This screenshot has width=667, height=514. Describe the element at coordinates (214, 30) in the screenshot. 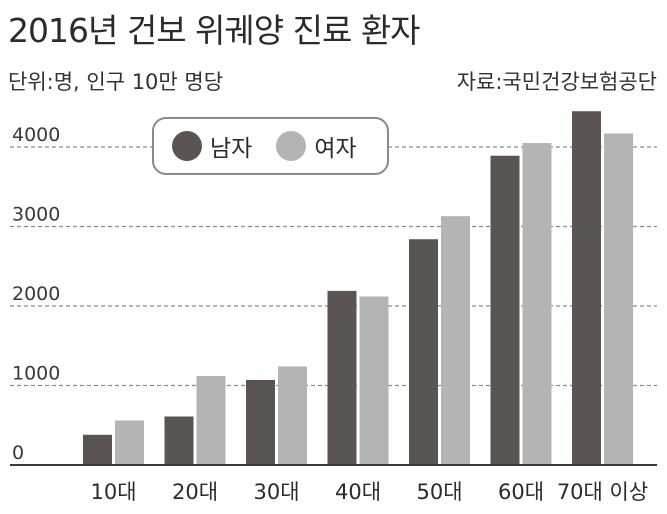

I see `chart-title: 2016년 건보 위궤양 진료 환자` at that location.